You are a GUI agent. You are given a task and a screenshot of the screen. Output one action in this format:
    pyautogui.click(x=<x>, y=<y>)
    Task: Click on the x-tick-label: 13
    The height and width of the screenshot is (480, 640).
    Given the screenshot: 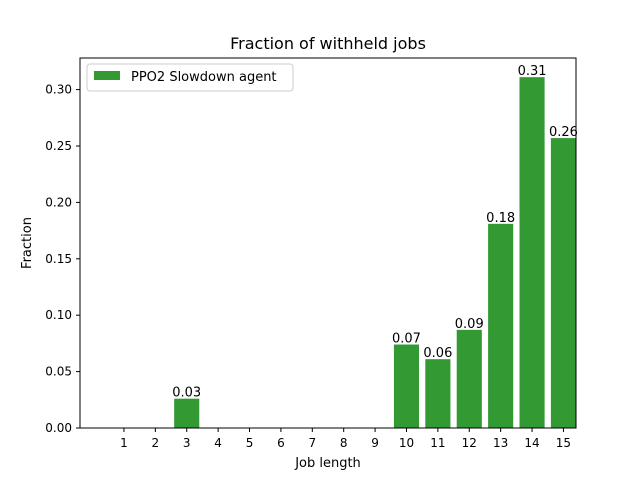 What is the action you would take?
    pyautogui.click(x=500, y=443)
    